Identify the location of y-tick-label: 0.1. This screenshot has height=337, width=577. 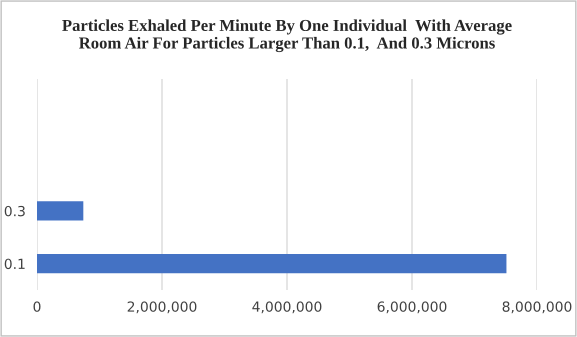
(14, 264).